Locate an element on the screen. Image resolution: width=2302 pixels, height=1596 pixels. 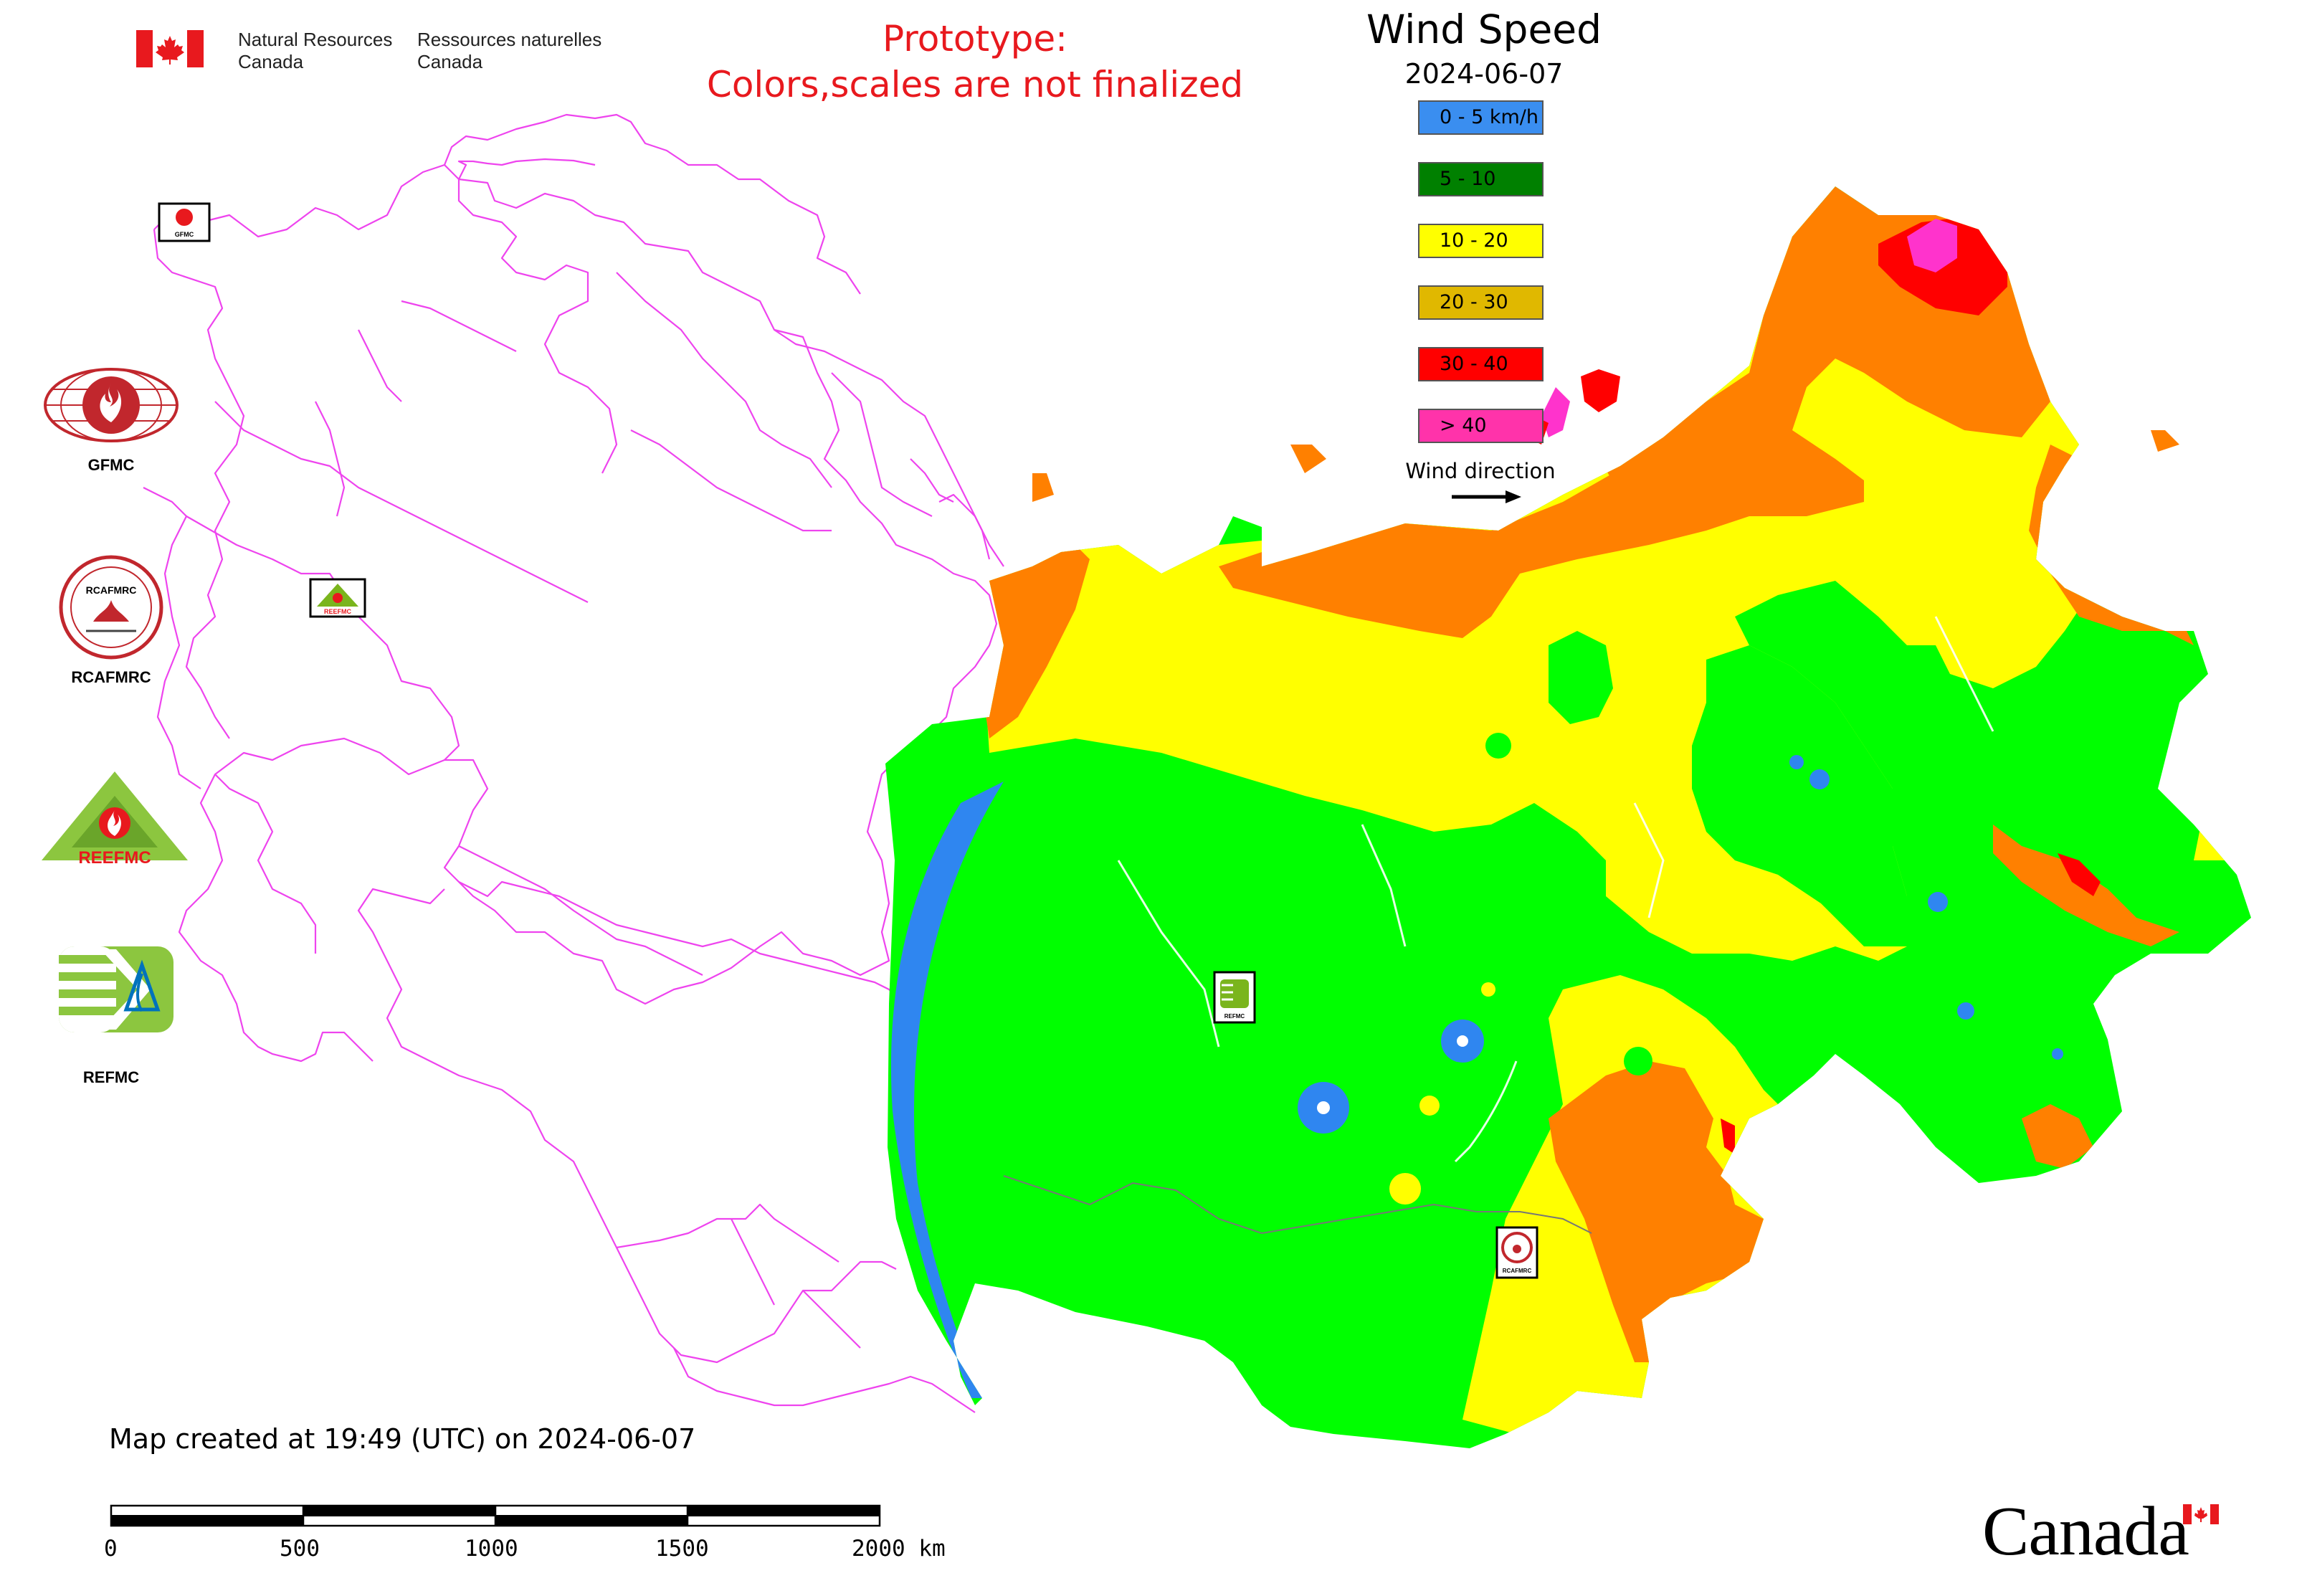
department-name-en: Natural Resources Canada is located at coordinates (315, 51).